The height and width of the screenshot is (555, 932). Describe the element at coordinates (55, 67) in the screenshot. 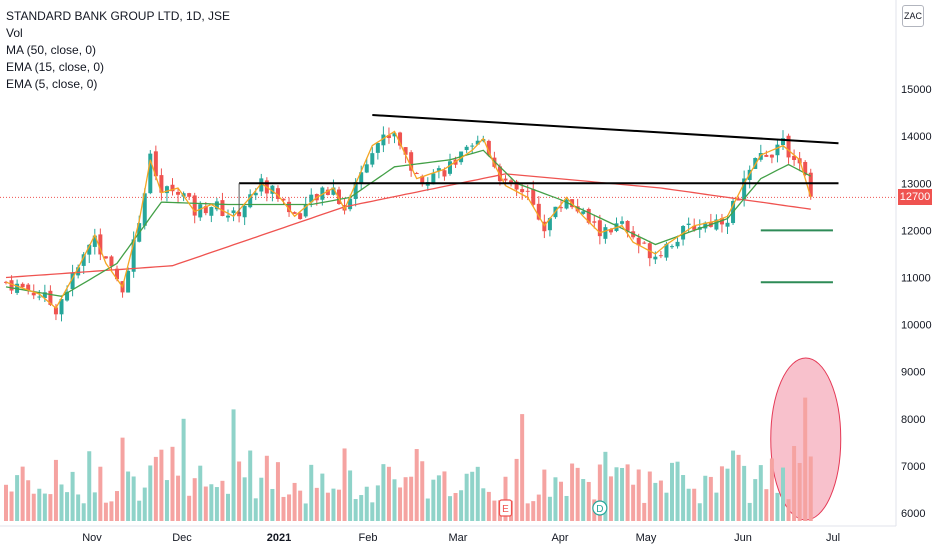

I see `indicator-ema15: EMA (15, close, 0)` at that location.